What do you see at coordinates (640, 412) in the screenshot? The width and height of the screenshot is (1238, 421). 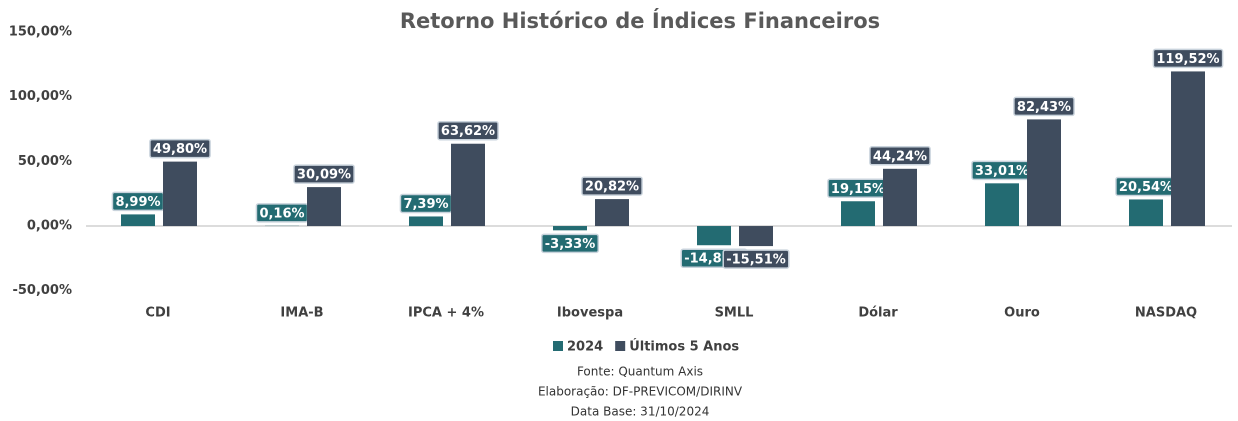 I see `footer-note: Data Base: 31/10/2024` at bounding box center [640, 412].